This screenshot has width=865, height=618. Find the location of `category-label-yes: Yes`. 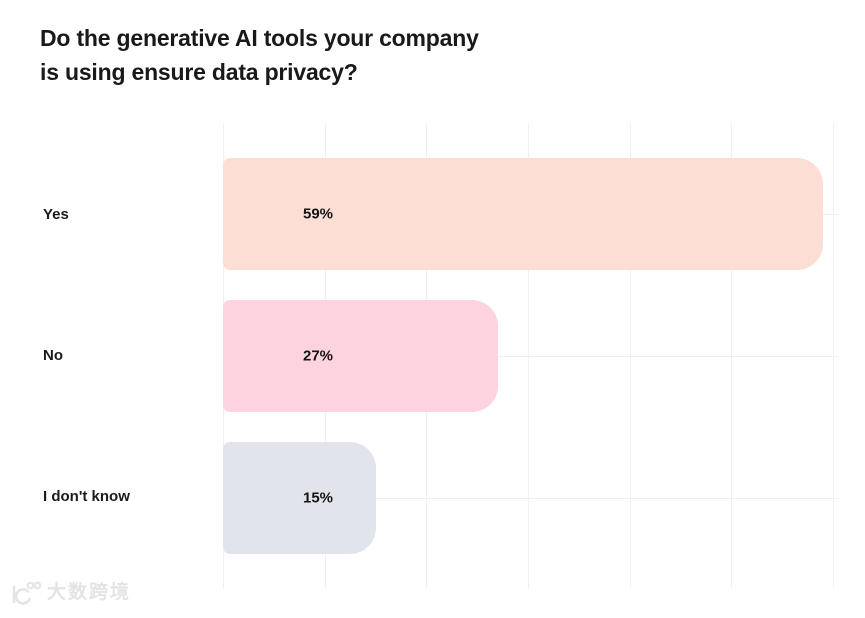

category-label-yes: Yes is located at coordinates (56, 214).